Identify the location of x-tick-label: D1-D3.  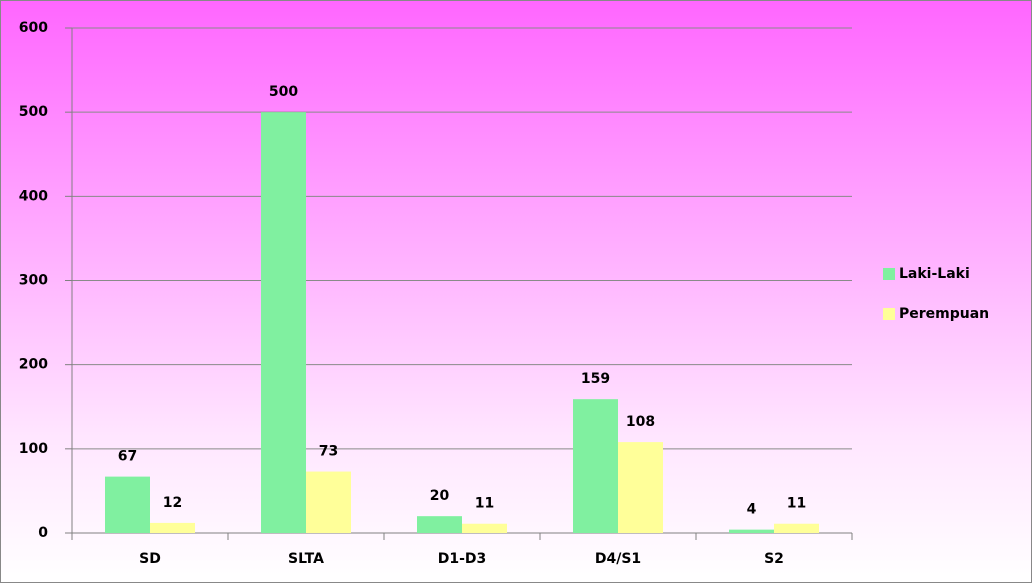
(462, 559).